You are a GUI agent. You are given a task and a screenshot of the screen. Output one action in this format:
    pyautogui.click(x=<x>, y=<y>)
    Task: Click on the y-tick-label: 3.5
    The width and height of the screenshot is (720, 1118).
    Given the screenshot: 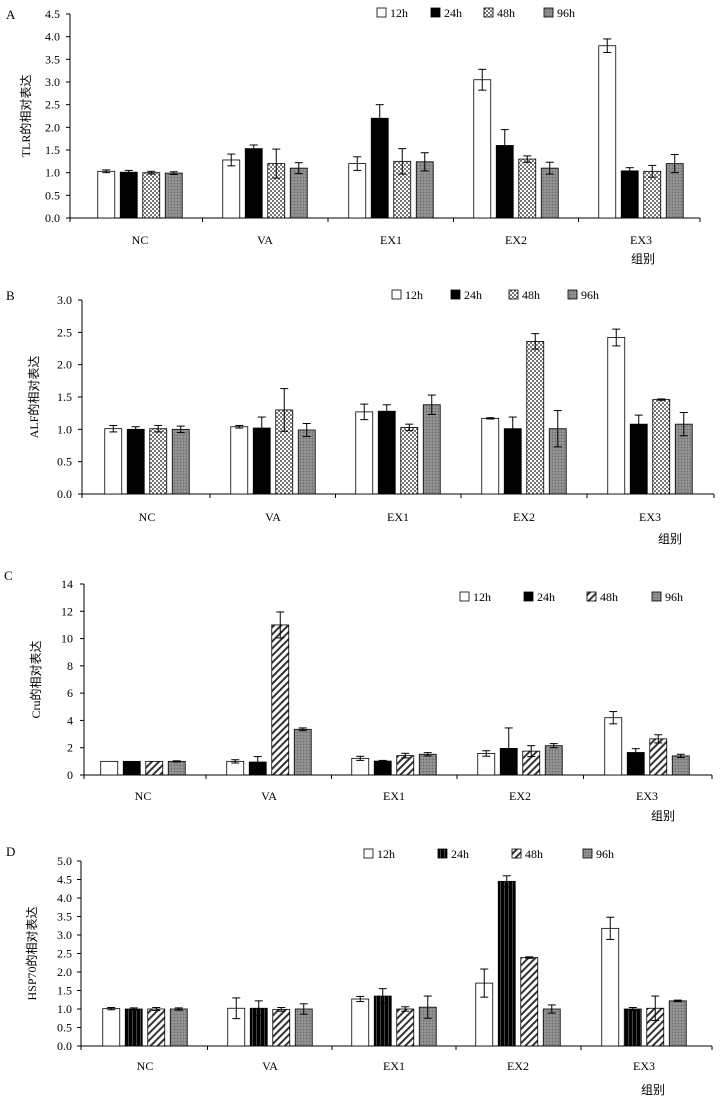 What is the action you would take?
    pyautogui.click(x=64, y=917)
    